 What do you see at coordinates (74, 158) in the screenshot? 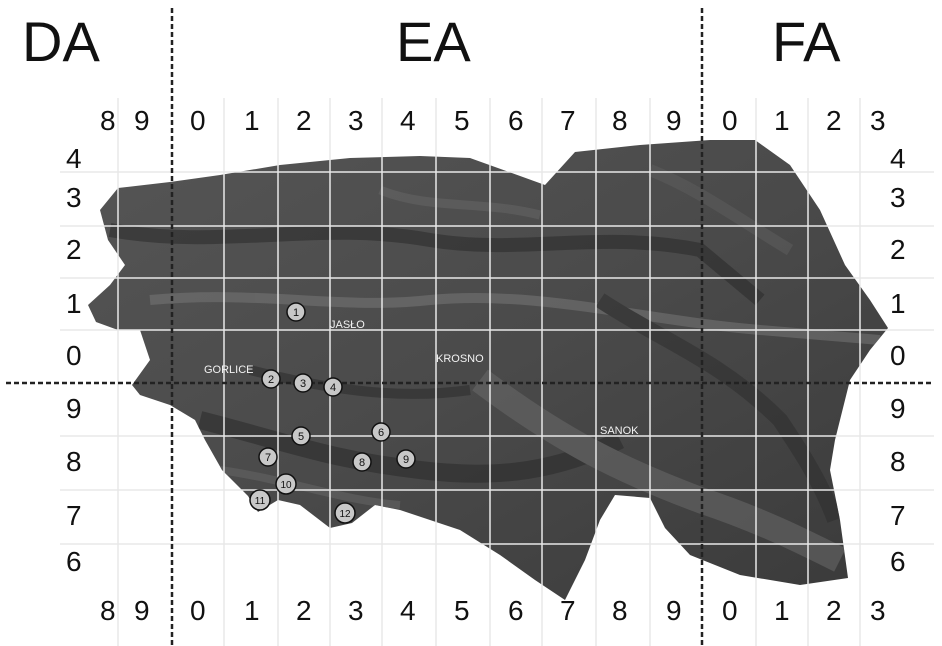
I see `left-row-label: 4` at bounding box center [74, 158].